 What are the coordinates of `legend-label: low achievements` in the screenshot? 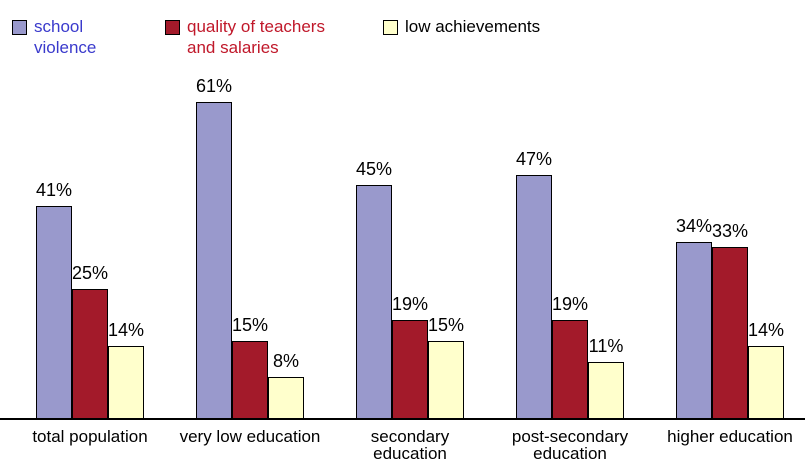 It's located at (473, 26).